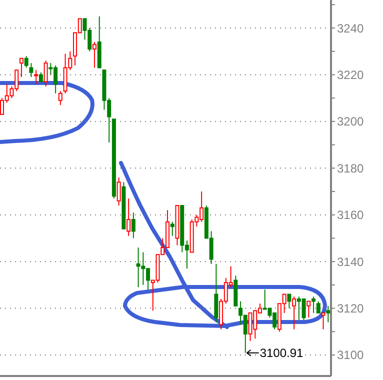 This screenshot has width=383, height=380. I want to click on y-tick-label: 3180, so click(350, 168).